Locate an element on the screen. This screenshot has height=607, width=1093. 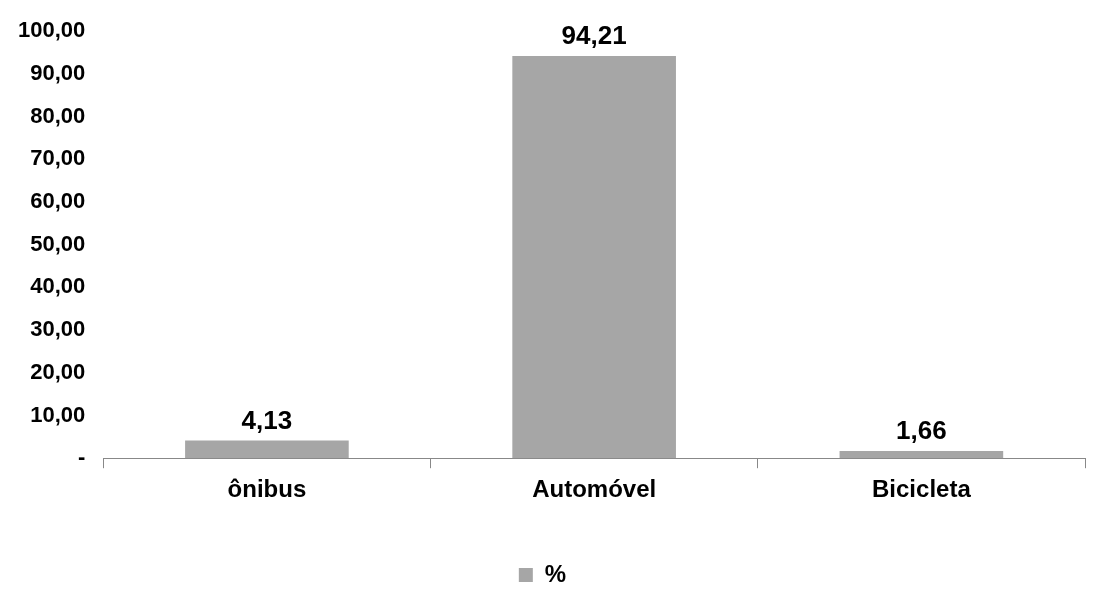
y-tick-label: 100,00 is located at coordinates (51, 30).